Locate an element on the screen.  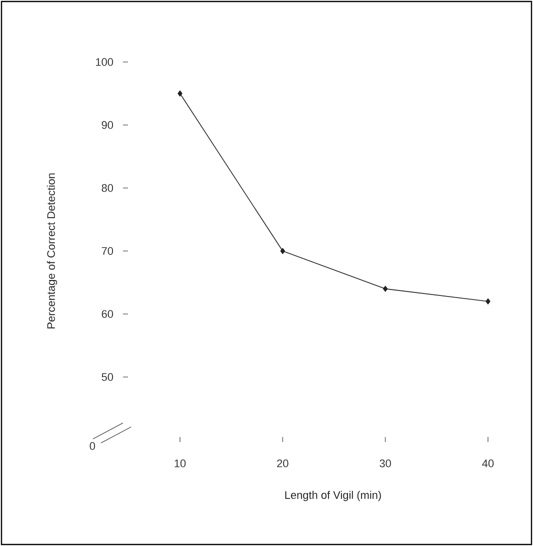
x-axis-title: Length of Vigil (min) is located at coordinates (333, 496).